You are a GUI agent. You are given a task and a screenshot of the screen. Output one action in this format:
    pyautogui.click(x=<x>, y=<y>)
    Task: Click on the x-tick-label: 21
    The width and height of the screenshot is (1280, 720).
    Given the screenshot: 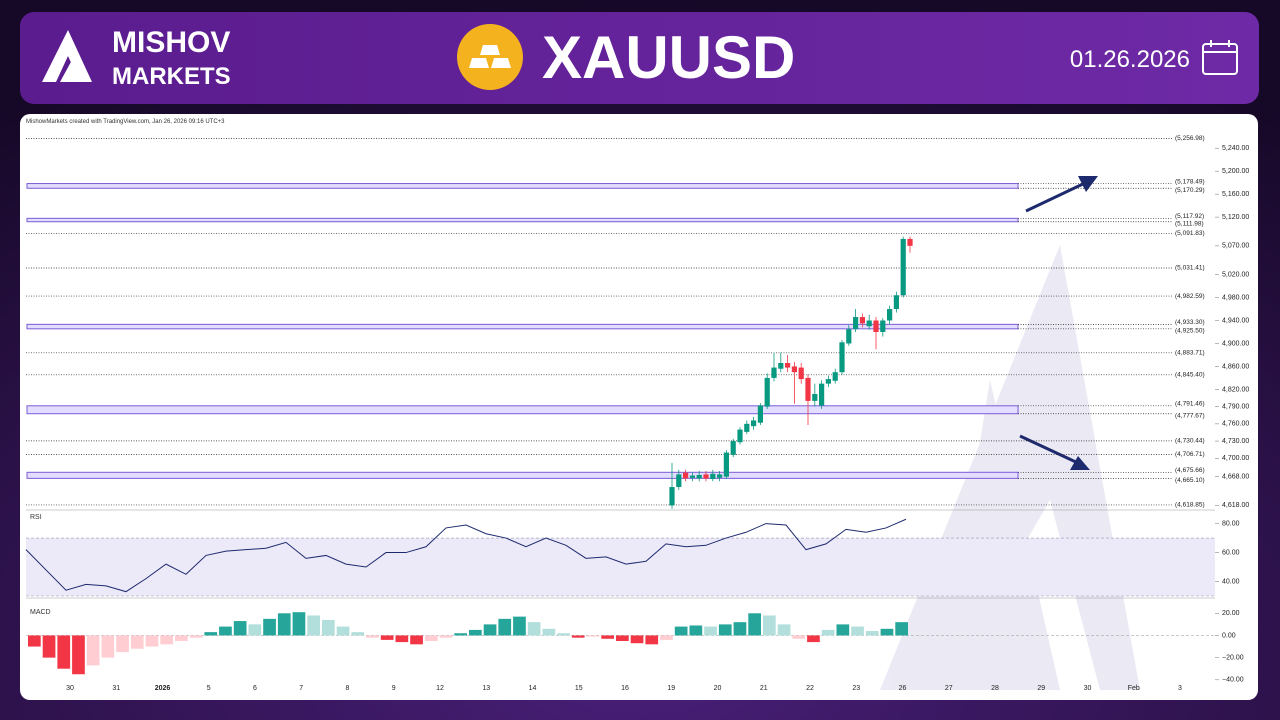 What is the action you would take?
    pyautogui.click(x=764, y=688)
    